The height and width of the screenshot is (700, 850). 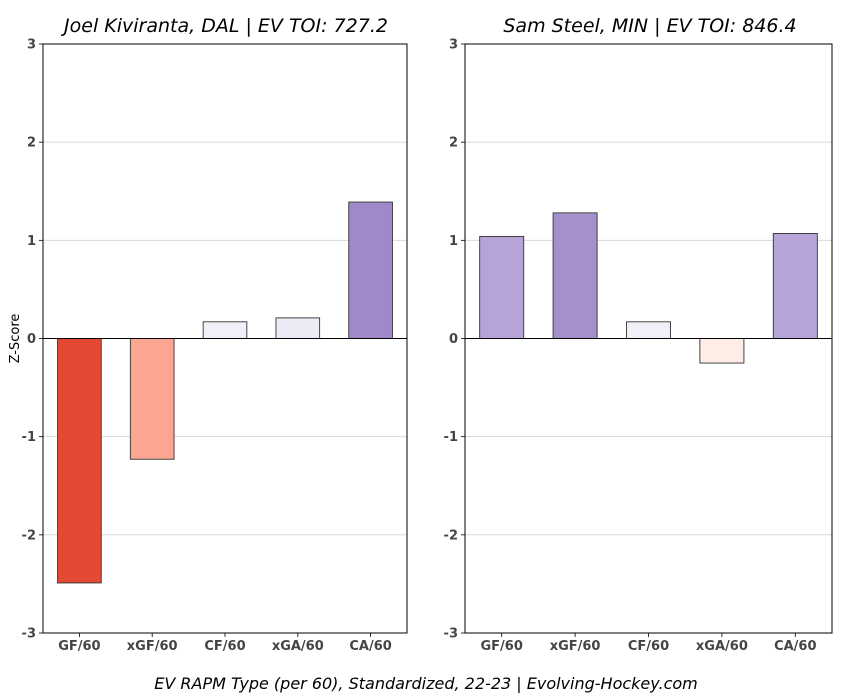 I want to click on right-y-tick-label: 1, so click(x=453, y=241).